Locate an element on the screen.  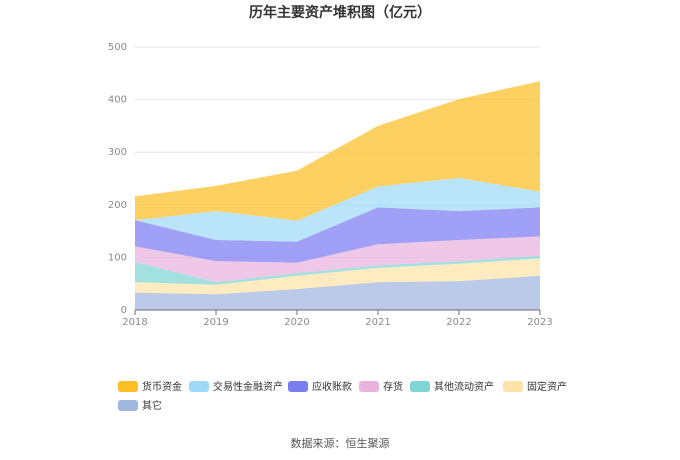
legend-label: 交易性金融资产 is located at coordinates (248, 386).